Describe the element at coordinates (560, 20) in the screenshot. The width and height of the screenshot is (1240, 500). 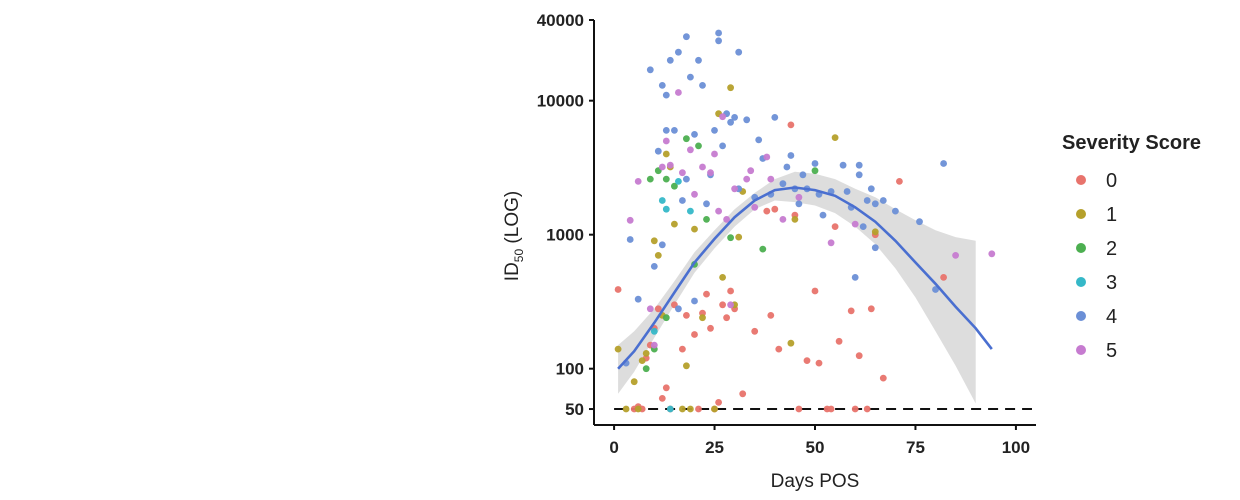
I see `y-tick-label: 40000` at that location.